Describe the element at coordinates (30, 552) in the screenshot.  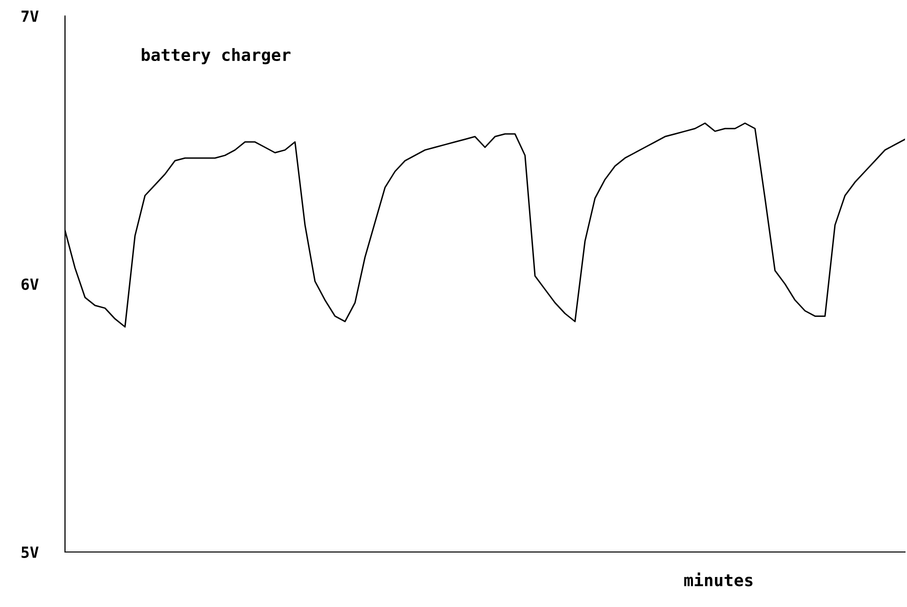
I see `y-tick-label: 5V` at that location.